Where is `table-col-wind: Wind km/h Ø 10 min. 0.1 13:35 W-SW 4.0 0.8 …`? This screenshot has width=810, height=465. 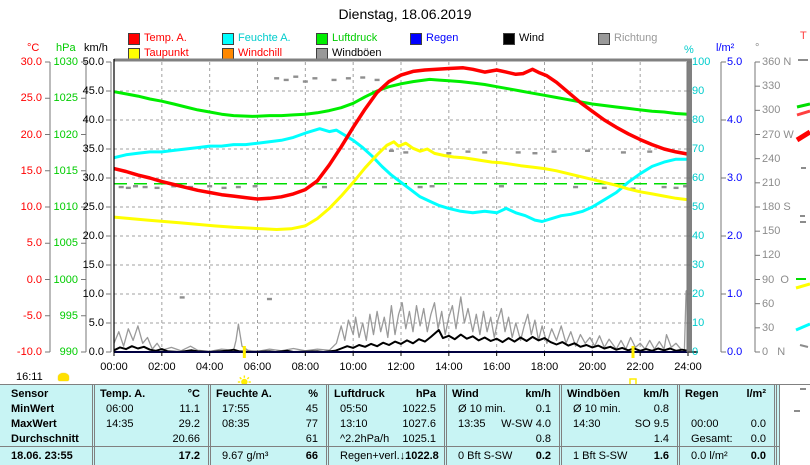 table-col-wind: Wind km/h Ø 10 min. 0.1 13:35 W-SW 4.0 0.8 … is located at coordinates (501, 425).